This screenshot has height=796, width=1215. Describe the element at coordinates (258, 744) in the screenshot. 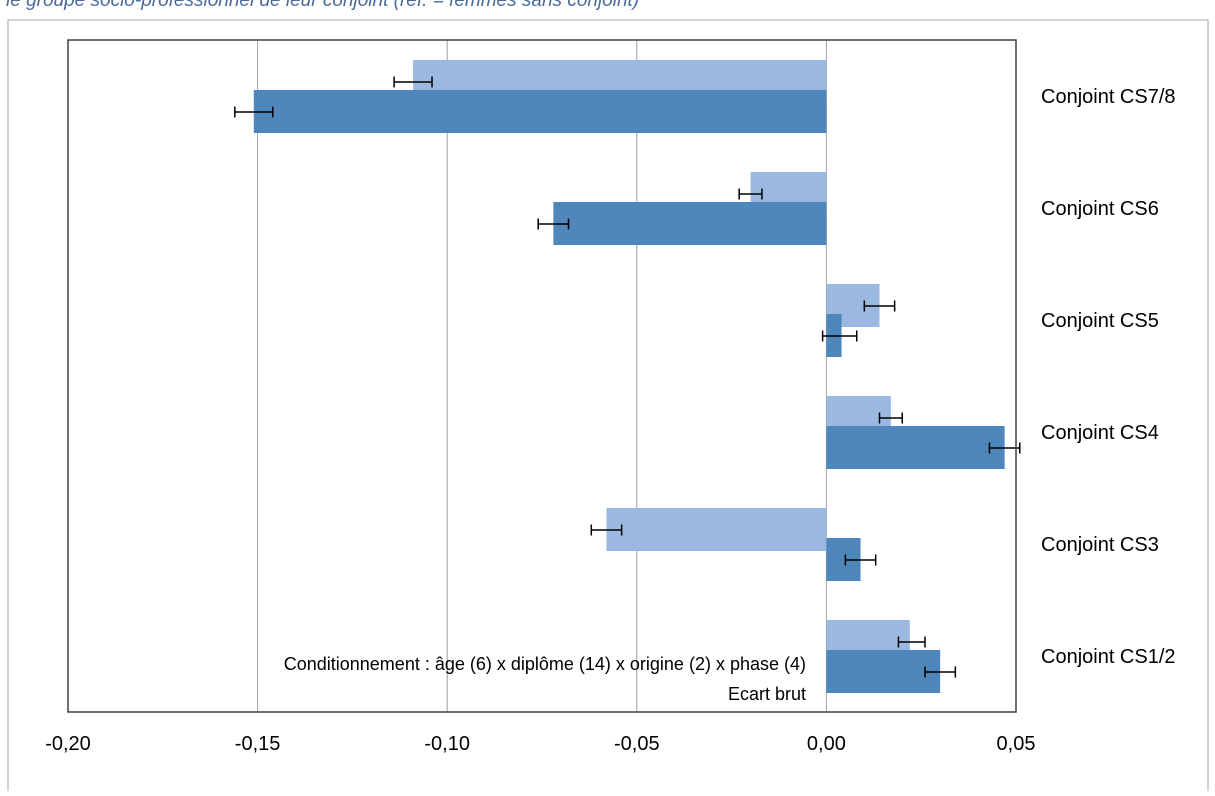

I see `x-tick-label: -0,15` at that location.